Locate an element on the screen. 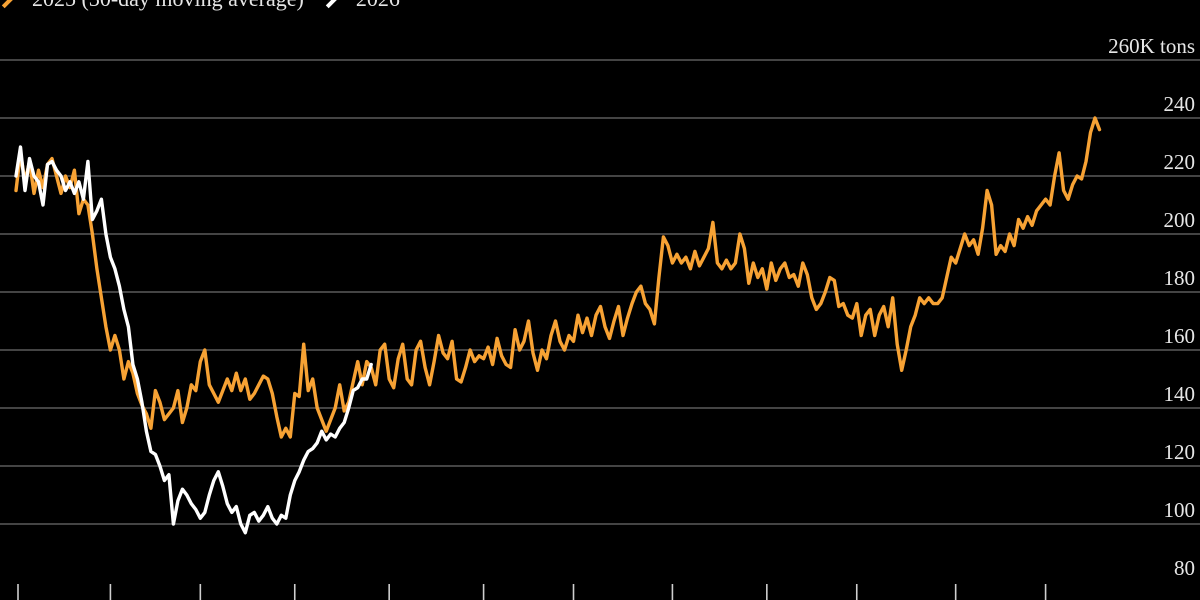  y-tick-label-140: 140 is located at coordinates (1180, 394).